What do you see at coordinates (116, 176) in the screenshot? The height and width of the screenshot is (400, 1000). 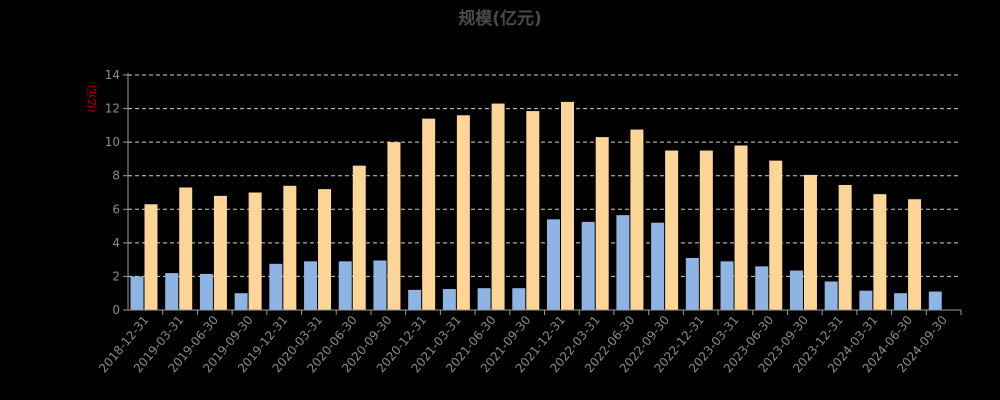 I see `y-tick-label: 8` at bounding box center [116, 176].